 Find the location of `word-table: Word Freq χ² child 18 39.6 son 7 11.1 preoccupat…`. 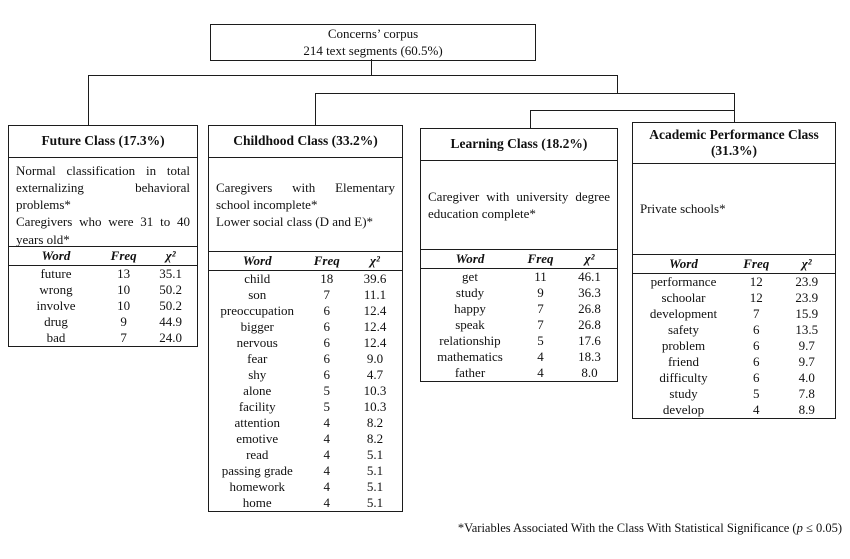

word-table: Word Freq χ² child 18 39.6 son 7 11.1 preoccupat… is located at coordinates (305, 381).